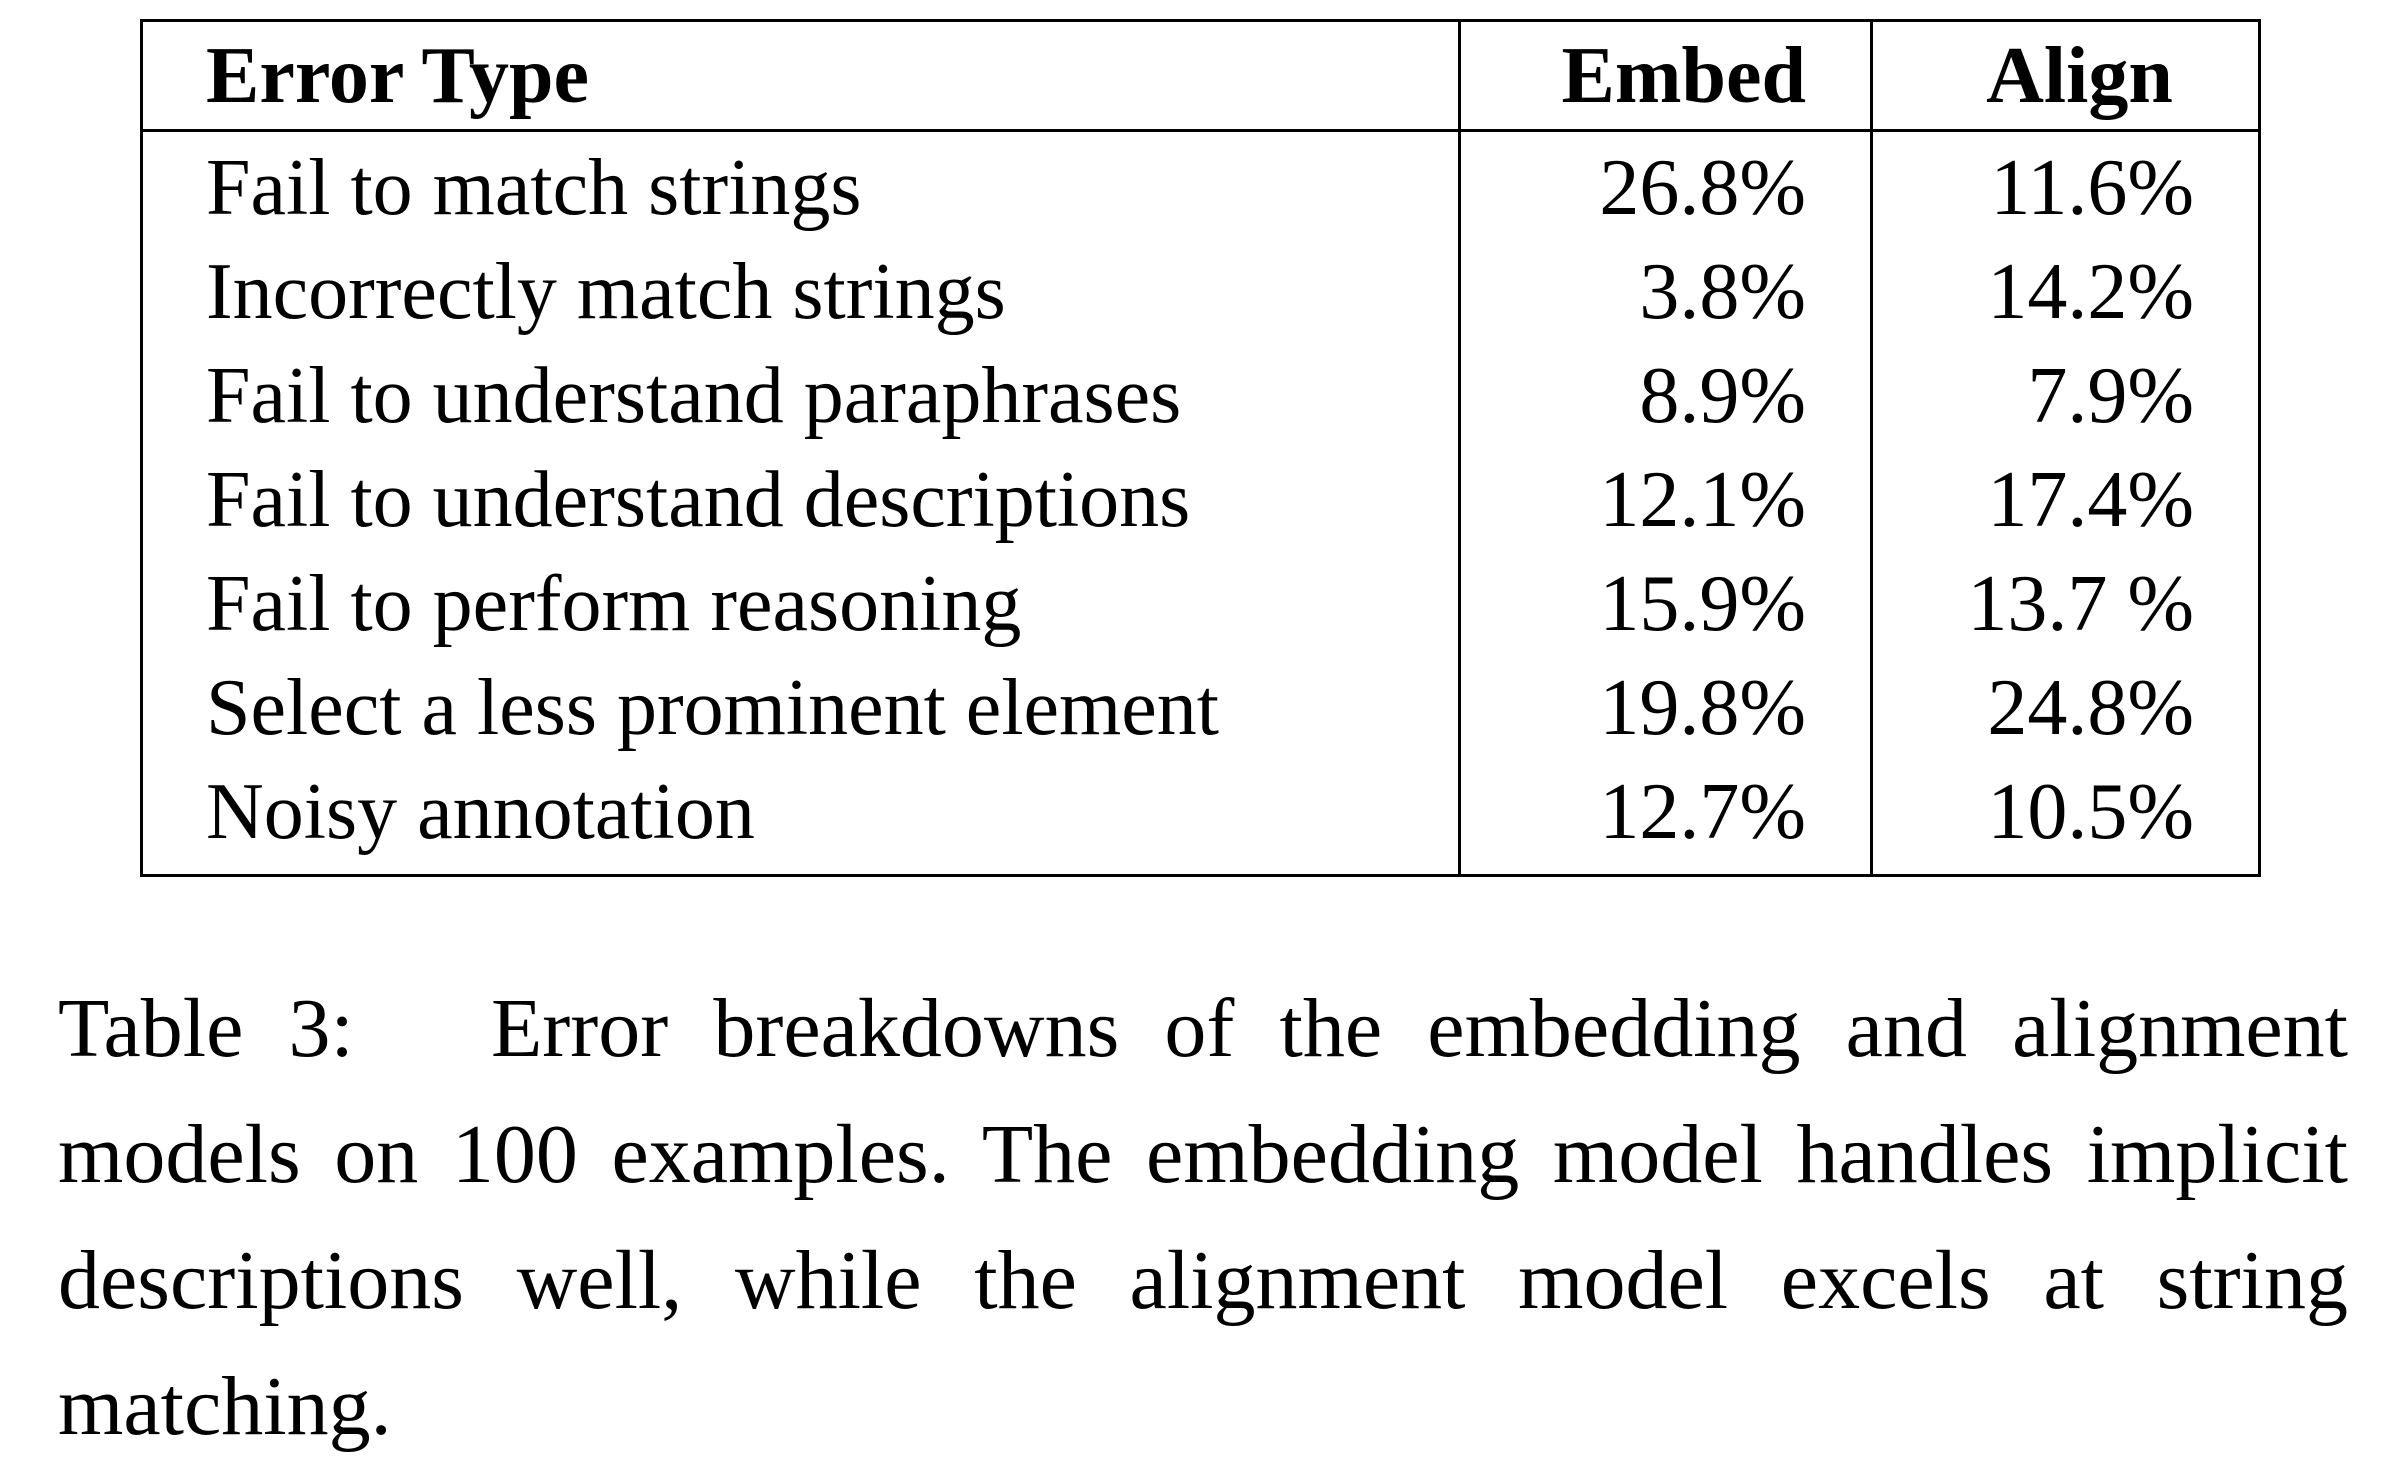 Image resolution: width=2400 pixels, height=1470 pixels. Describe the element at coordinates (1665, 76) in the screenshot. I see `header-embed: Embed` at that location.